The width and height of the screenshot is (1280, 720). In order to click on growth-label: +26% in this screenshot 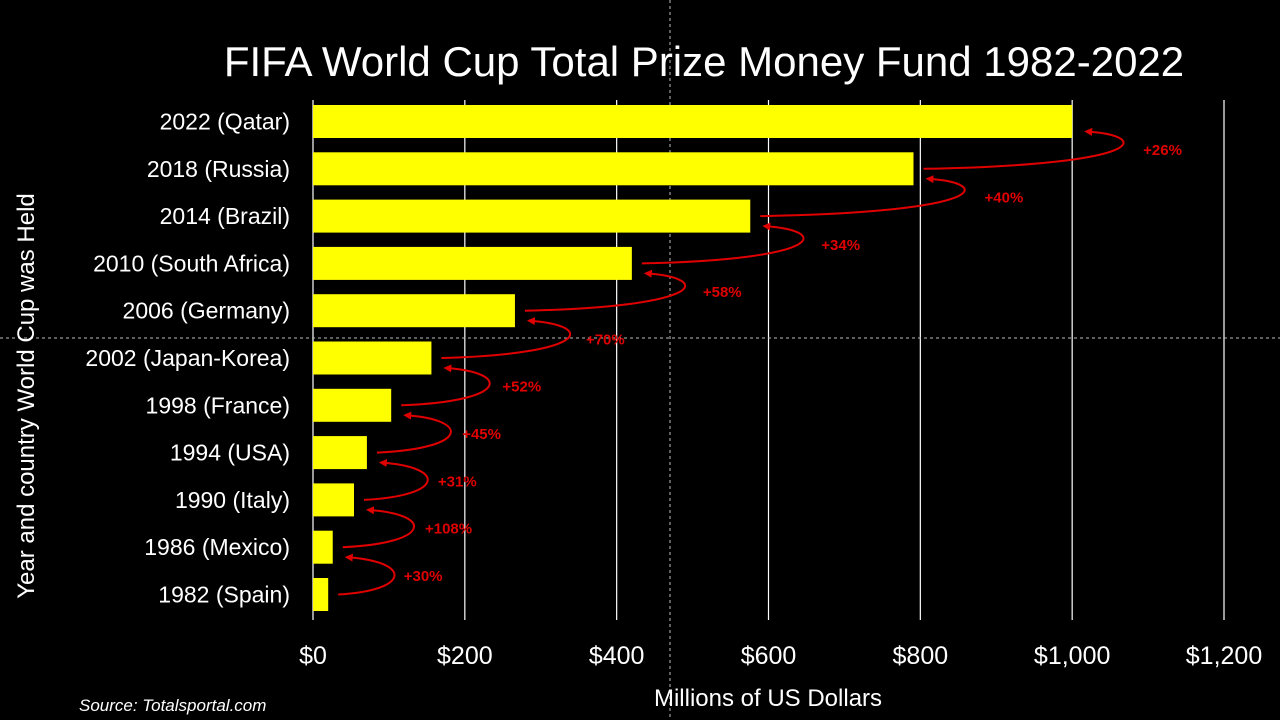, I will do `click(1162, 150)`.